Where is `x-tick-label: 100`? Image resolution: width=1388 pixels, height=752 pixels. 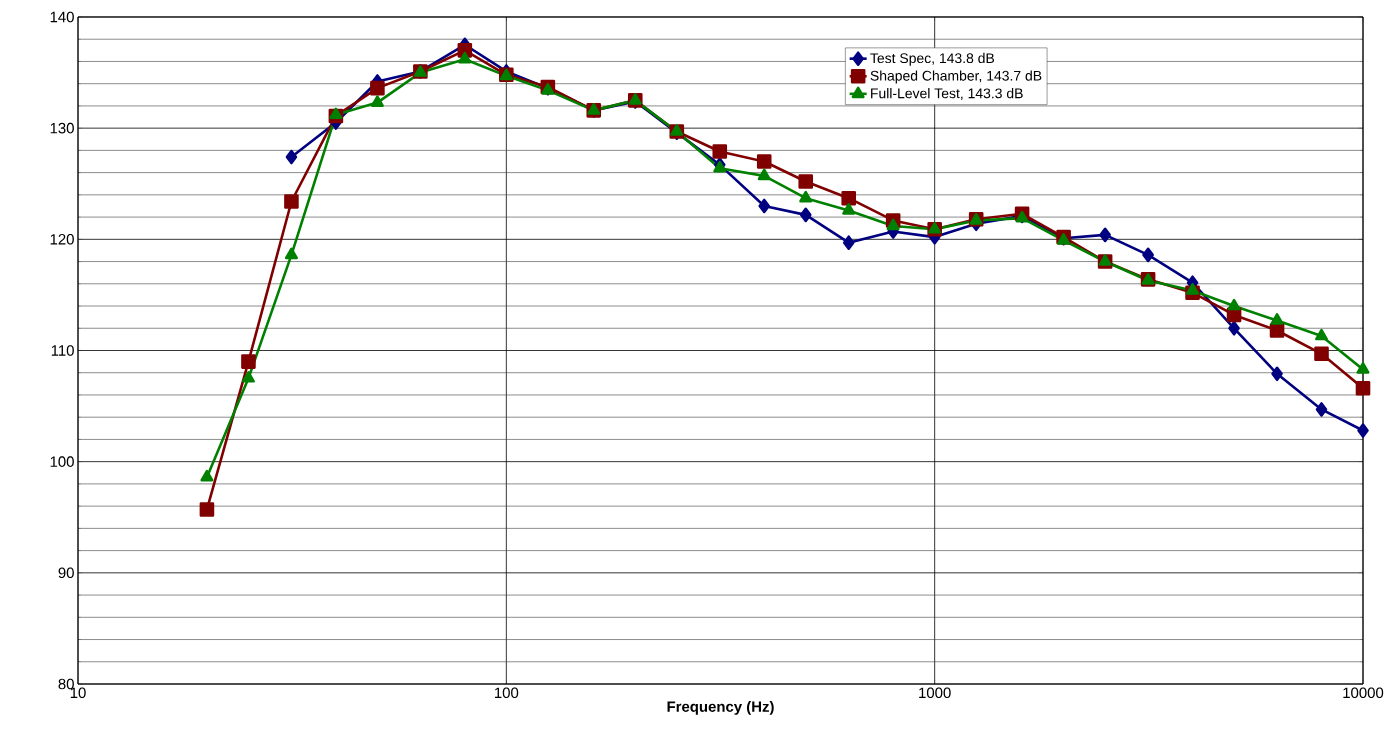 x-tick-label: 100 is located at coordinates (507, 693).